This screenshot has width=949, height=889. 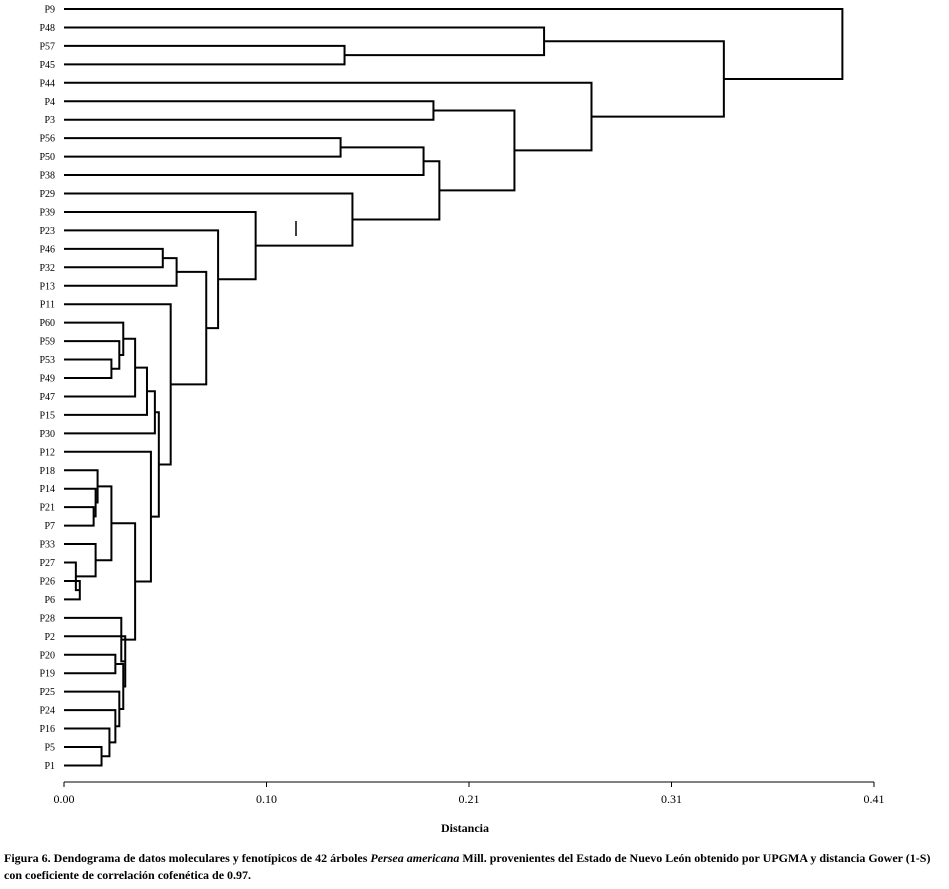 I want to click on leaf-label-p50: P50, so click(x=47, y=157).